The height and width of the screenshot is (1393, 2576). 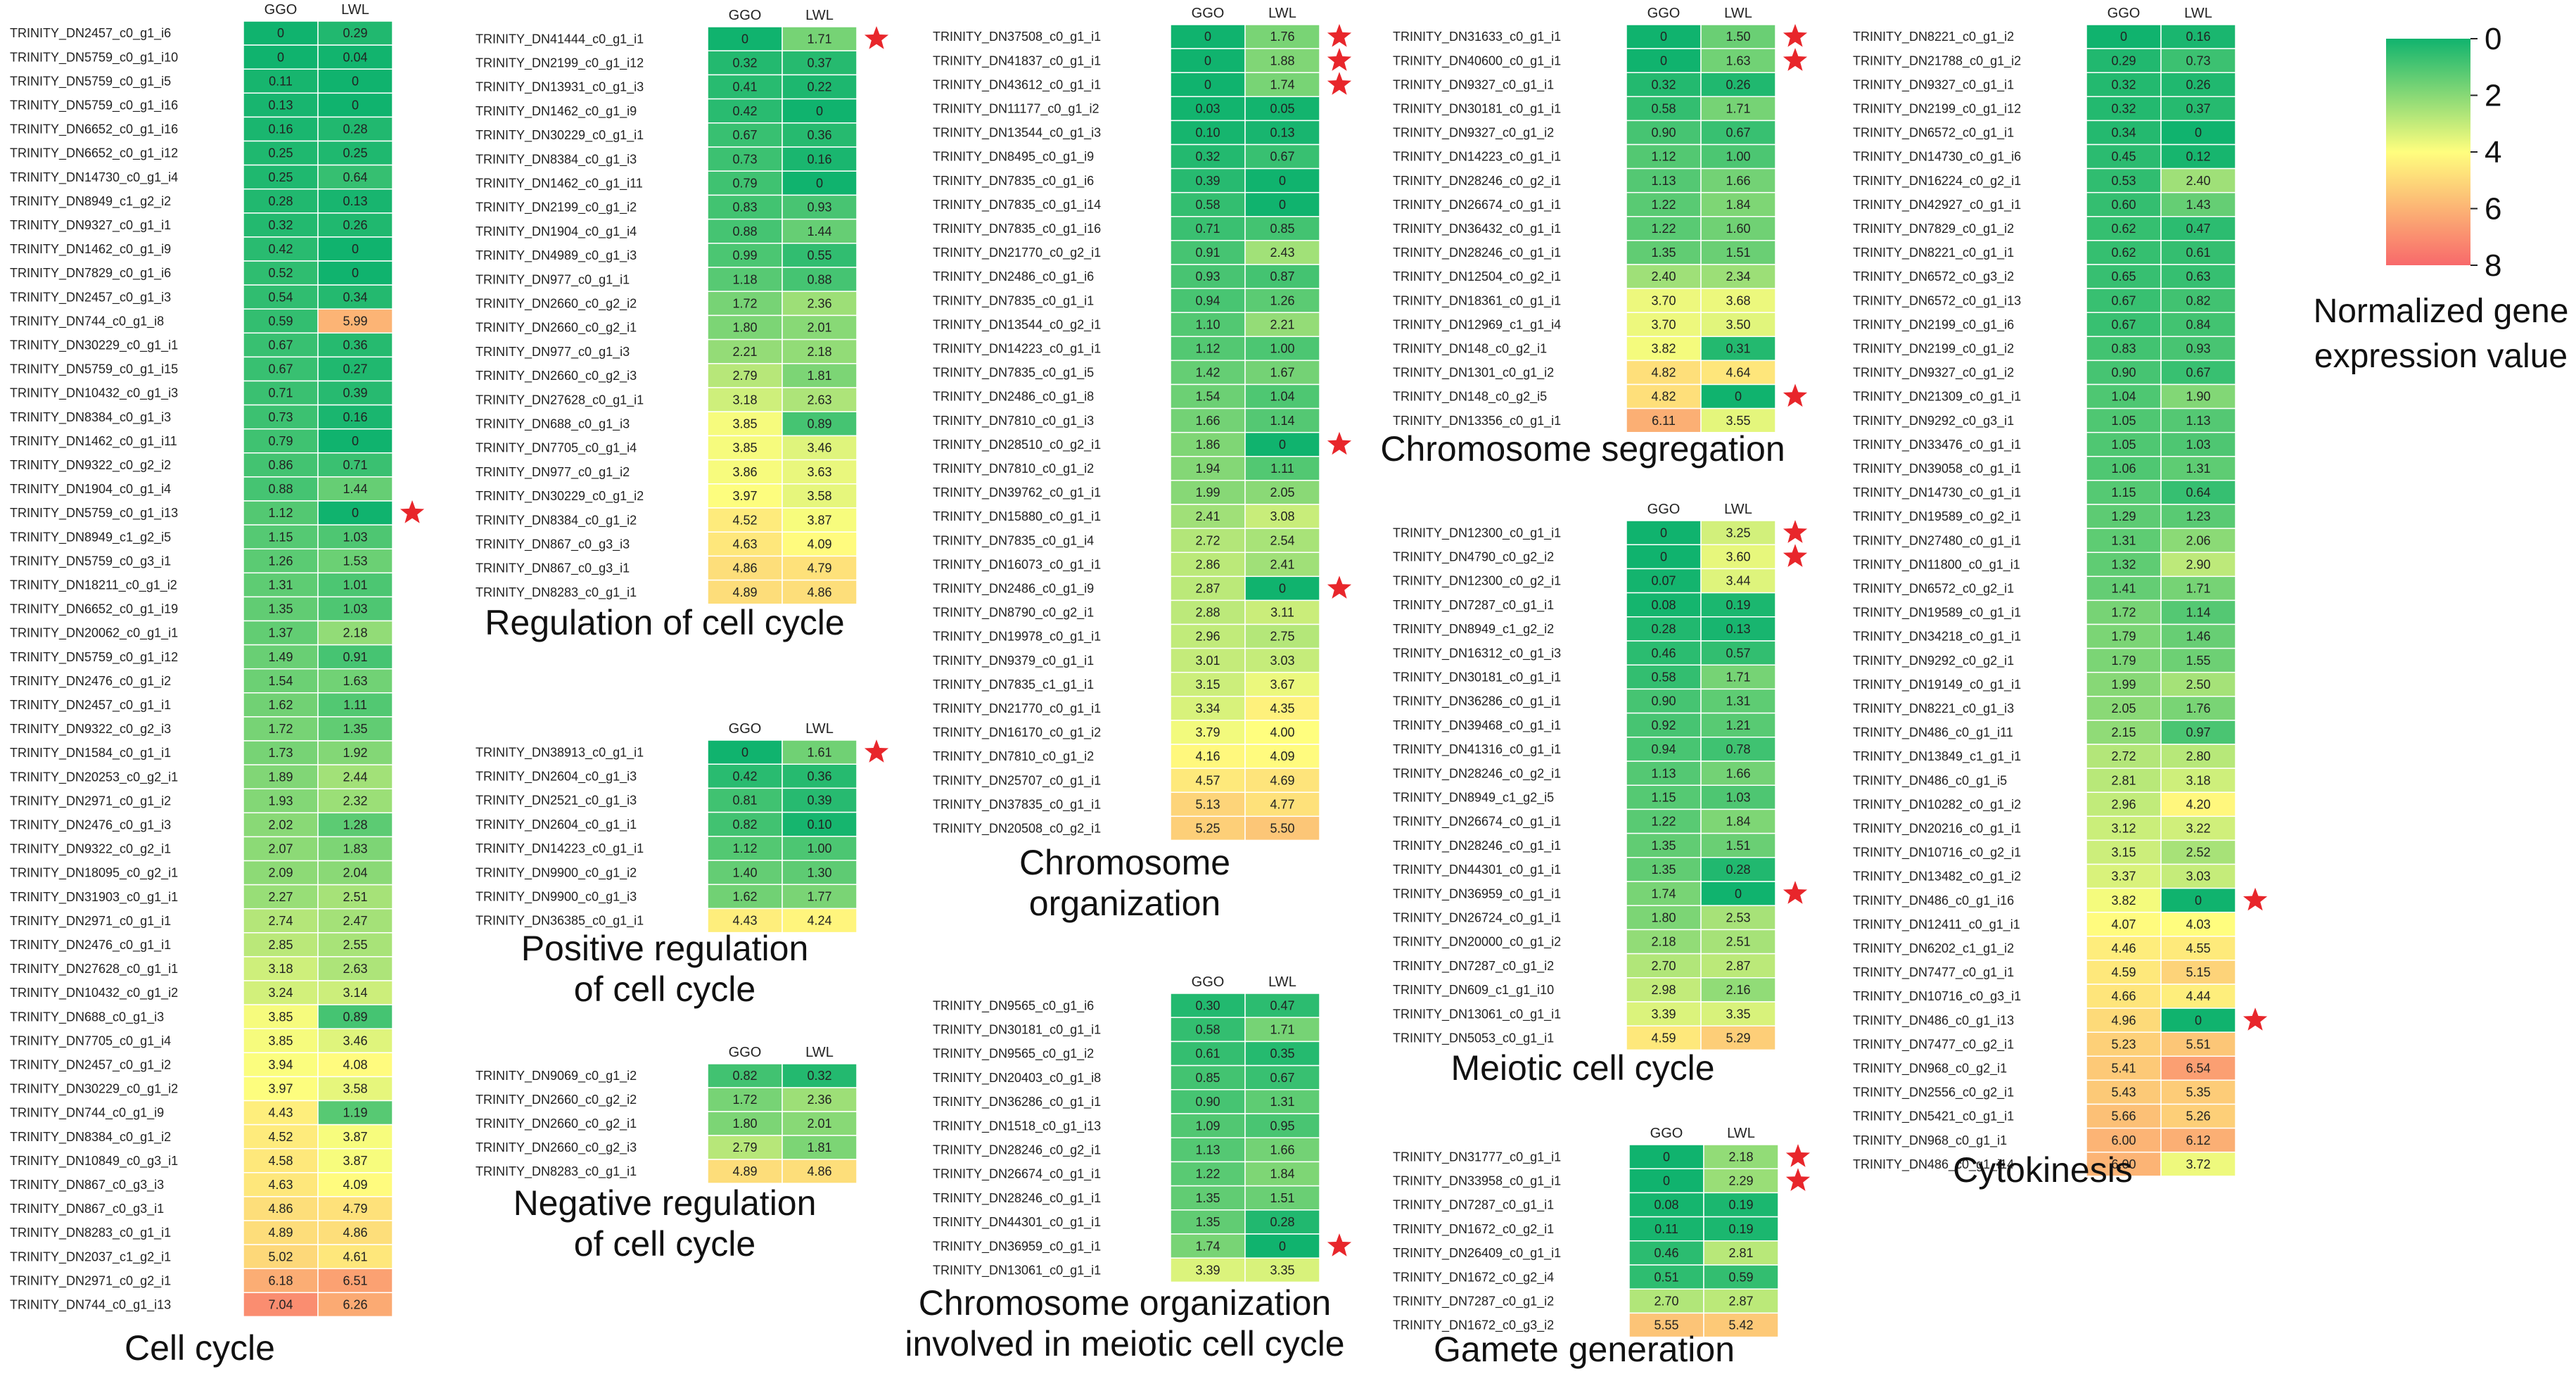 What do you see at coordinates (2198, 637) in the screenshot?
I see `cell-value: 1.46` at bounding box center [2198, 637].